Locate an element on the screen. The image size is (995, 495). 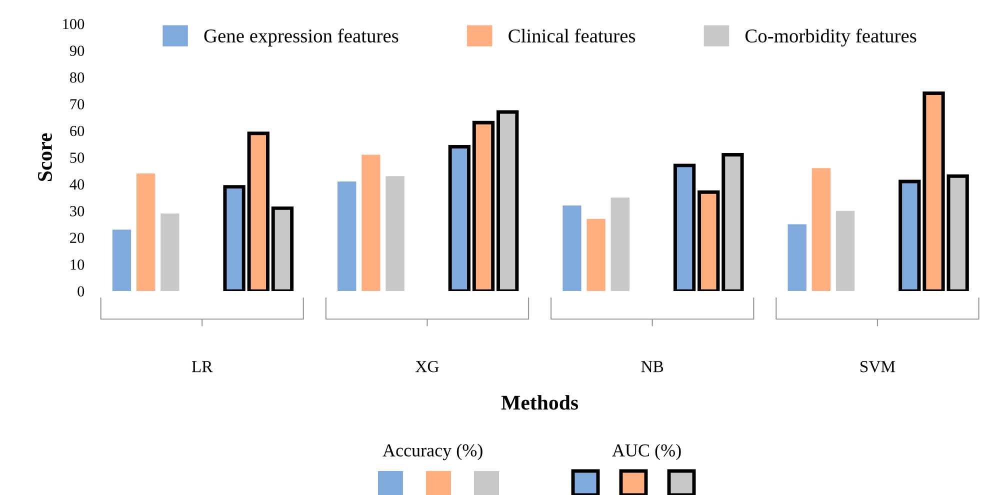
y-tick-label: 50 is located at coordinates (77, 157).